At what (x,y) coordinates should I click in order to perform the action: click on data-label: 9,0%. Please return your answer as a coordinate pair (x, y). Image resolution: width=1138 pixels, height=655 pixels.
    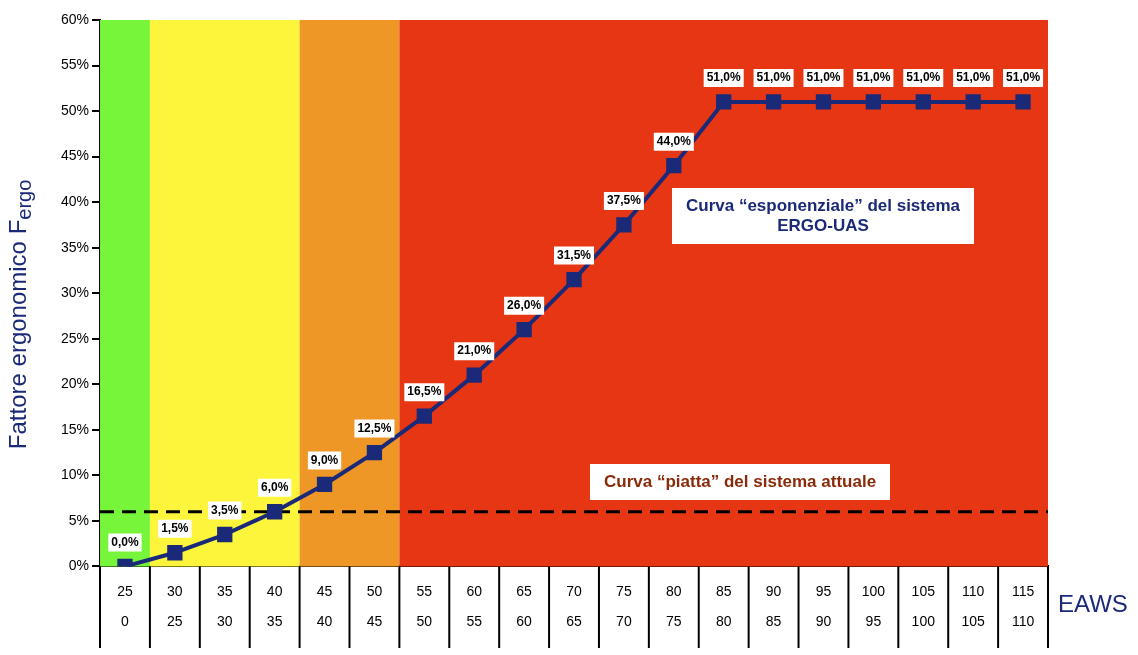
    Looking at the image, I should click on (324, 459).